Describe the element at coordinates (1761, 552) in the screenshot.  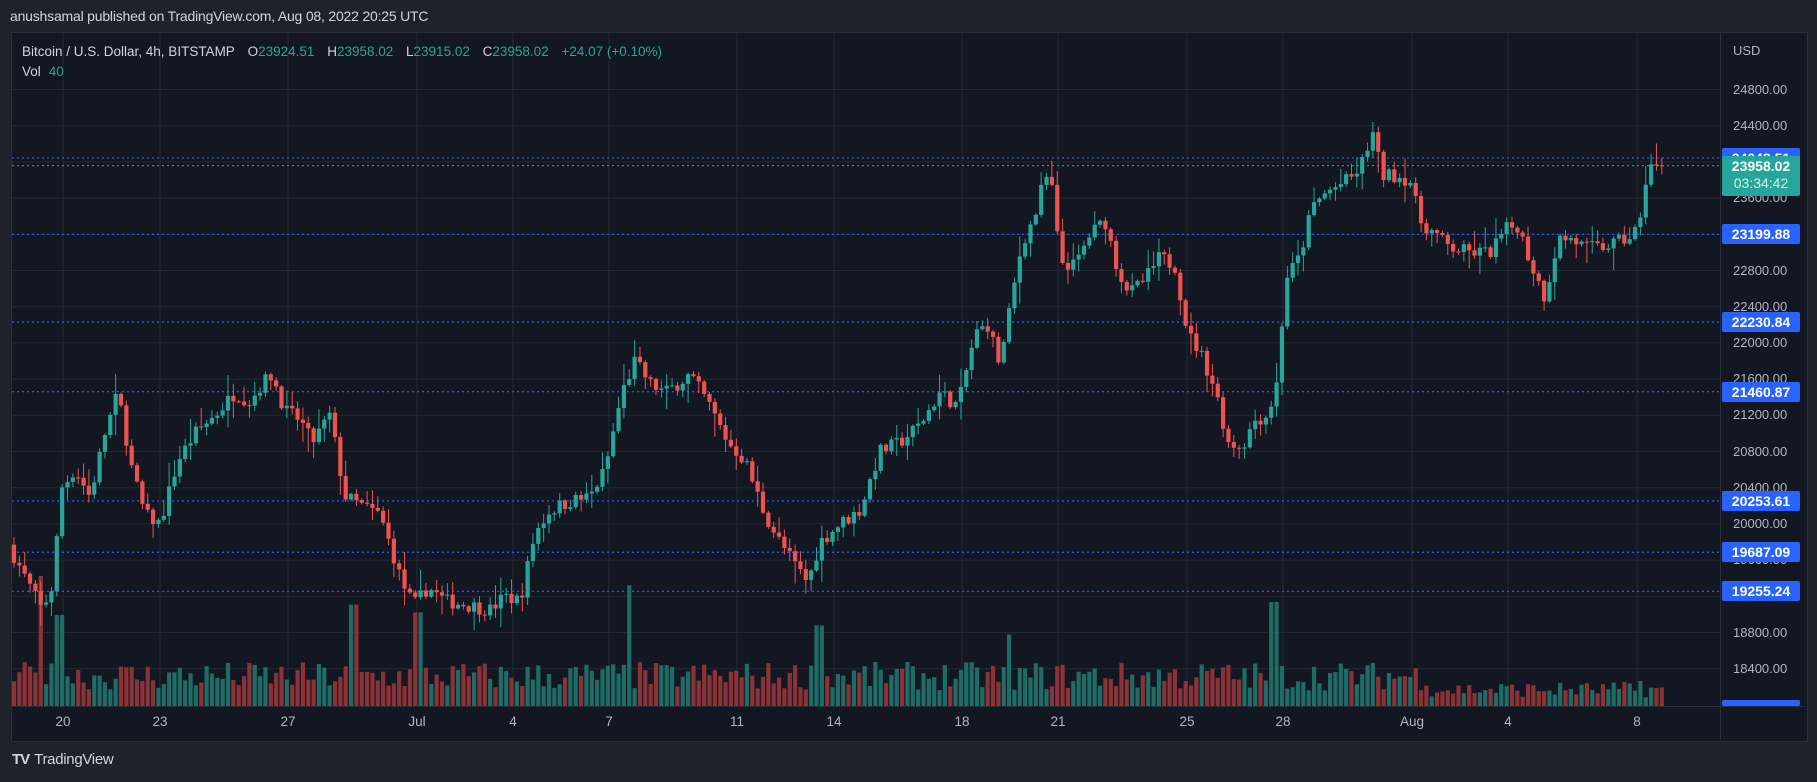
I see `level-price-tag: 19687.09` at that location.